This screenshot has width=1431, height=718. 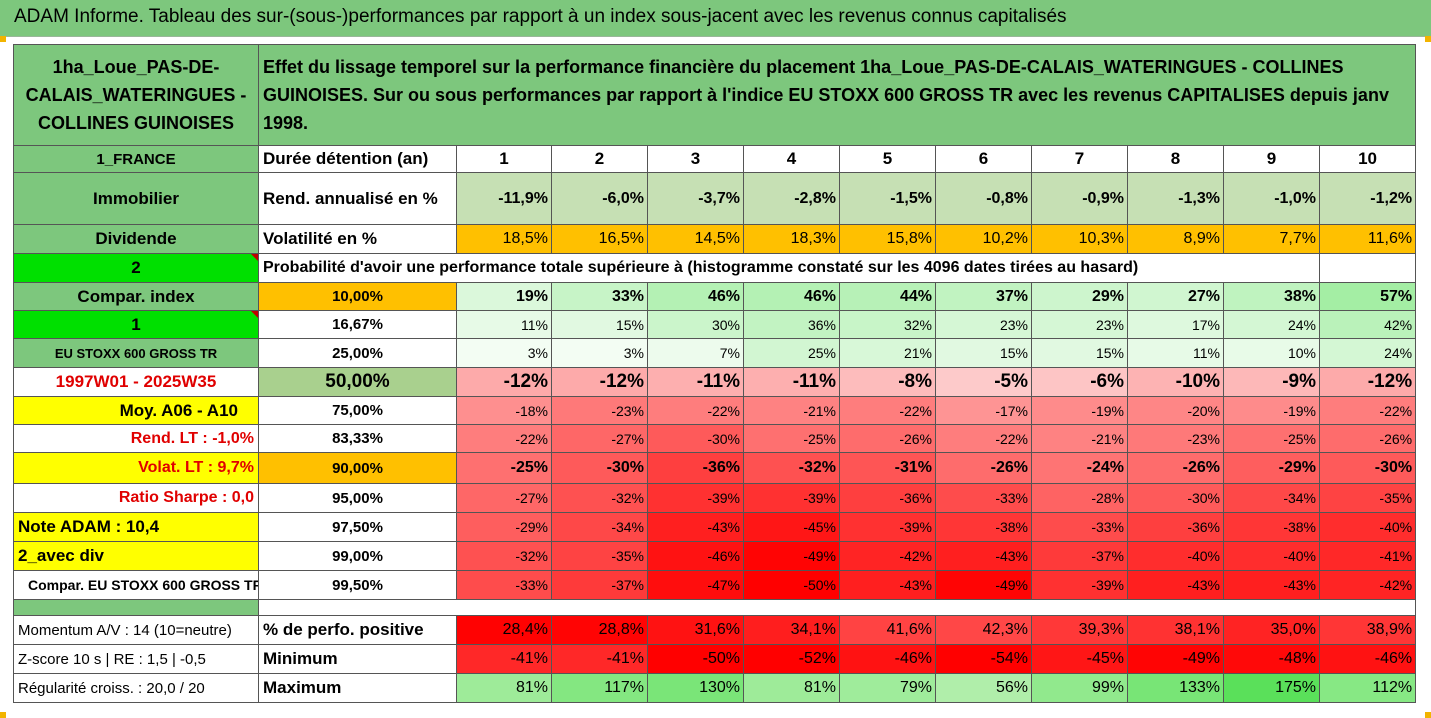 I want to click on period-label: 1997W01 - 2025W35, so click(x=136, y=382).